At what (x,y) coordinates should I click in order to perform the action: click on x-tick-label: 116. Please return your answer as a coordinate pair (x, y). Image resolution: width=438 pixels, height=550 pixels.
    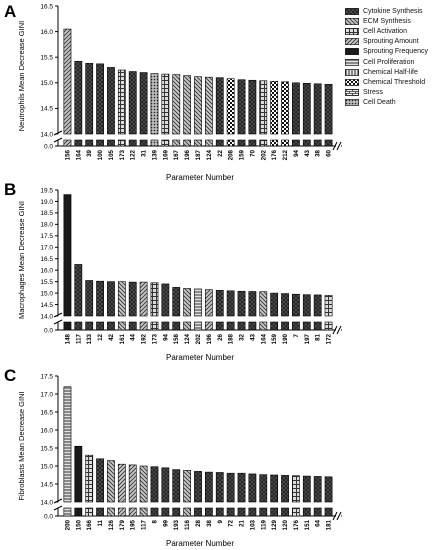
    Looking at the image, I should click on (187, 524).